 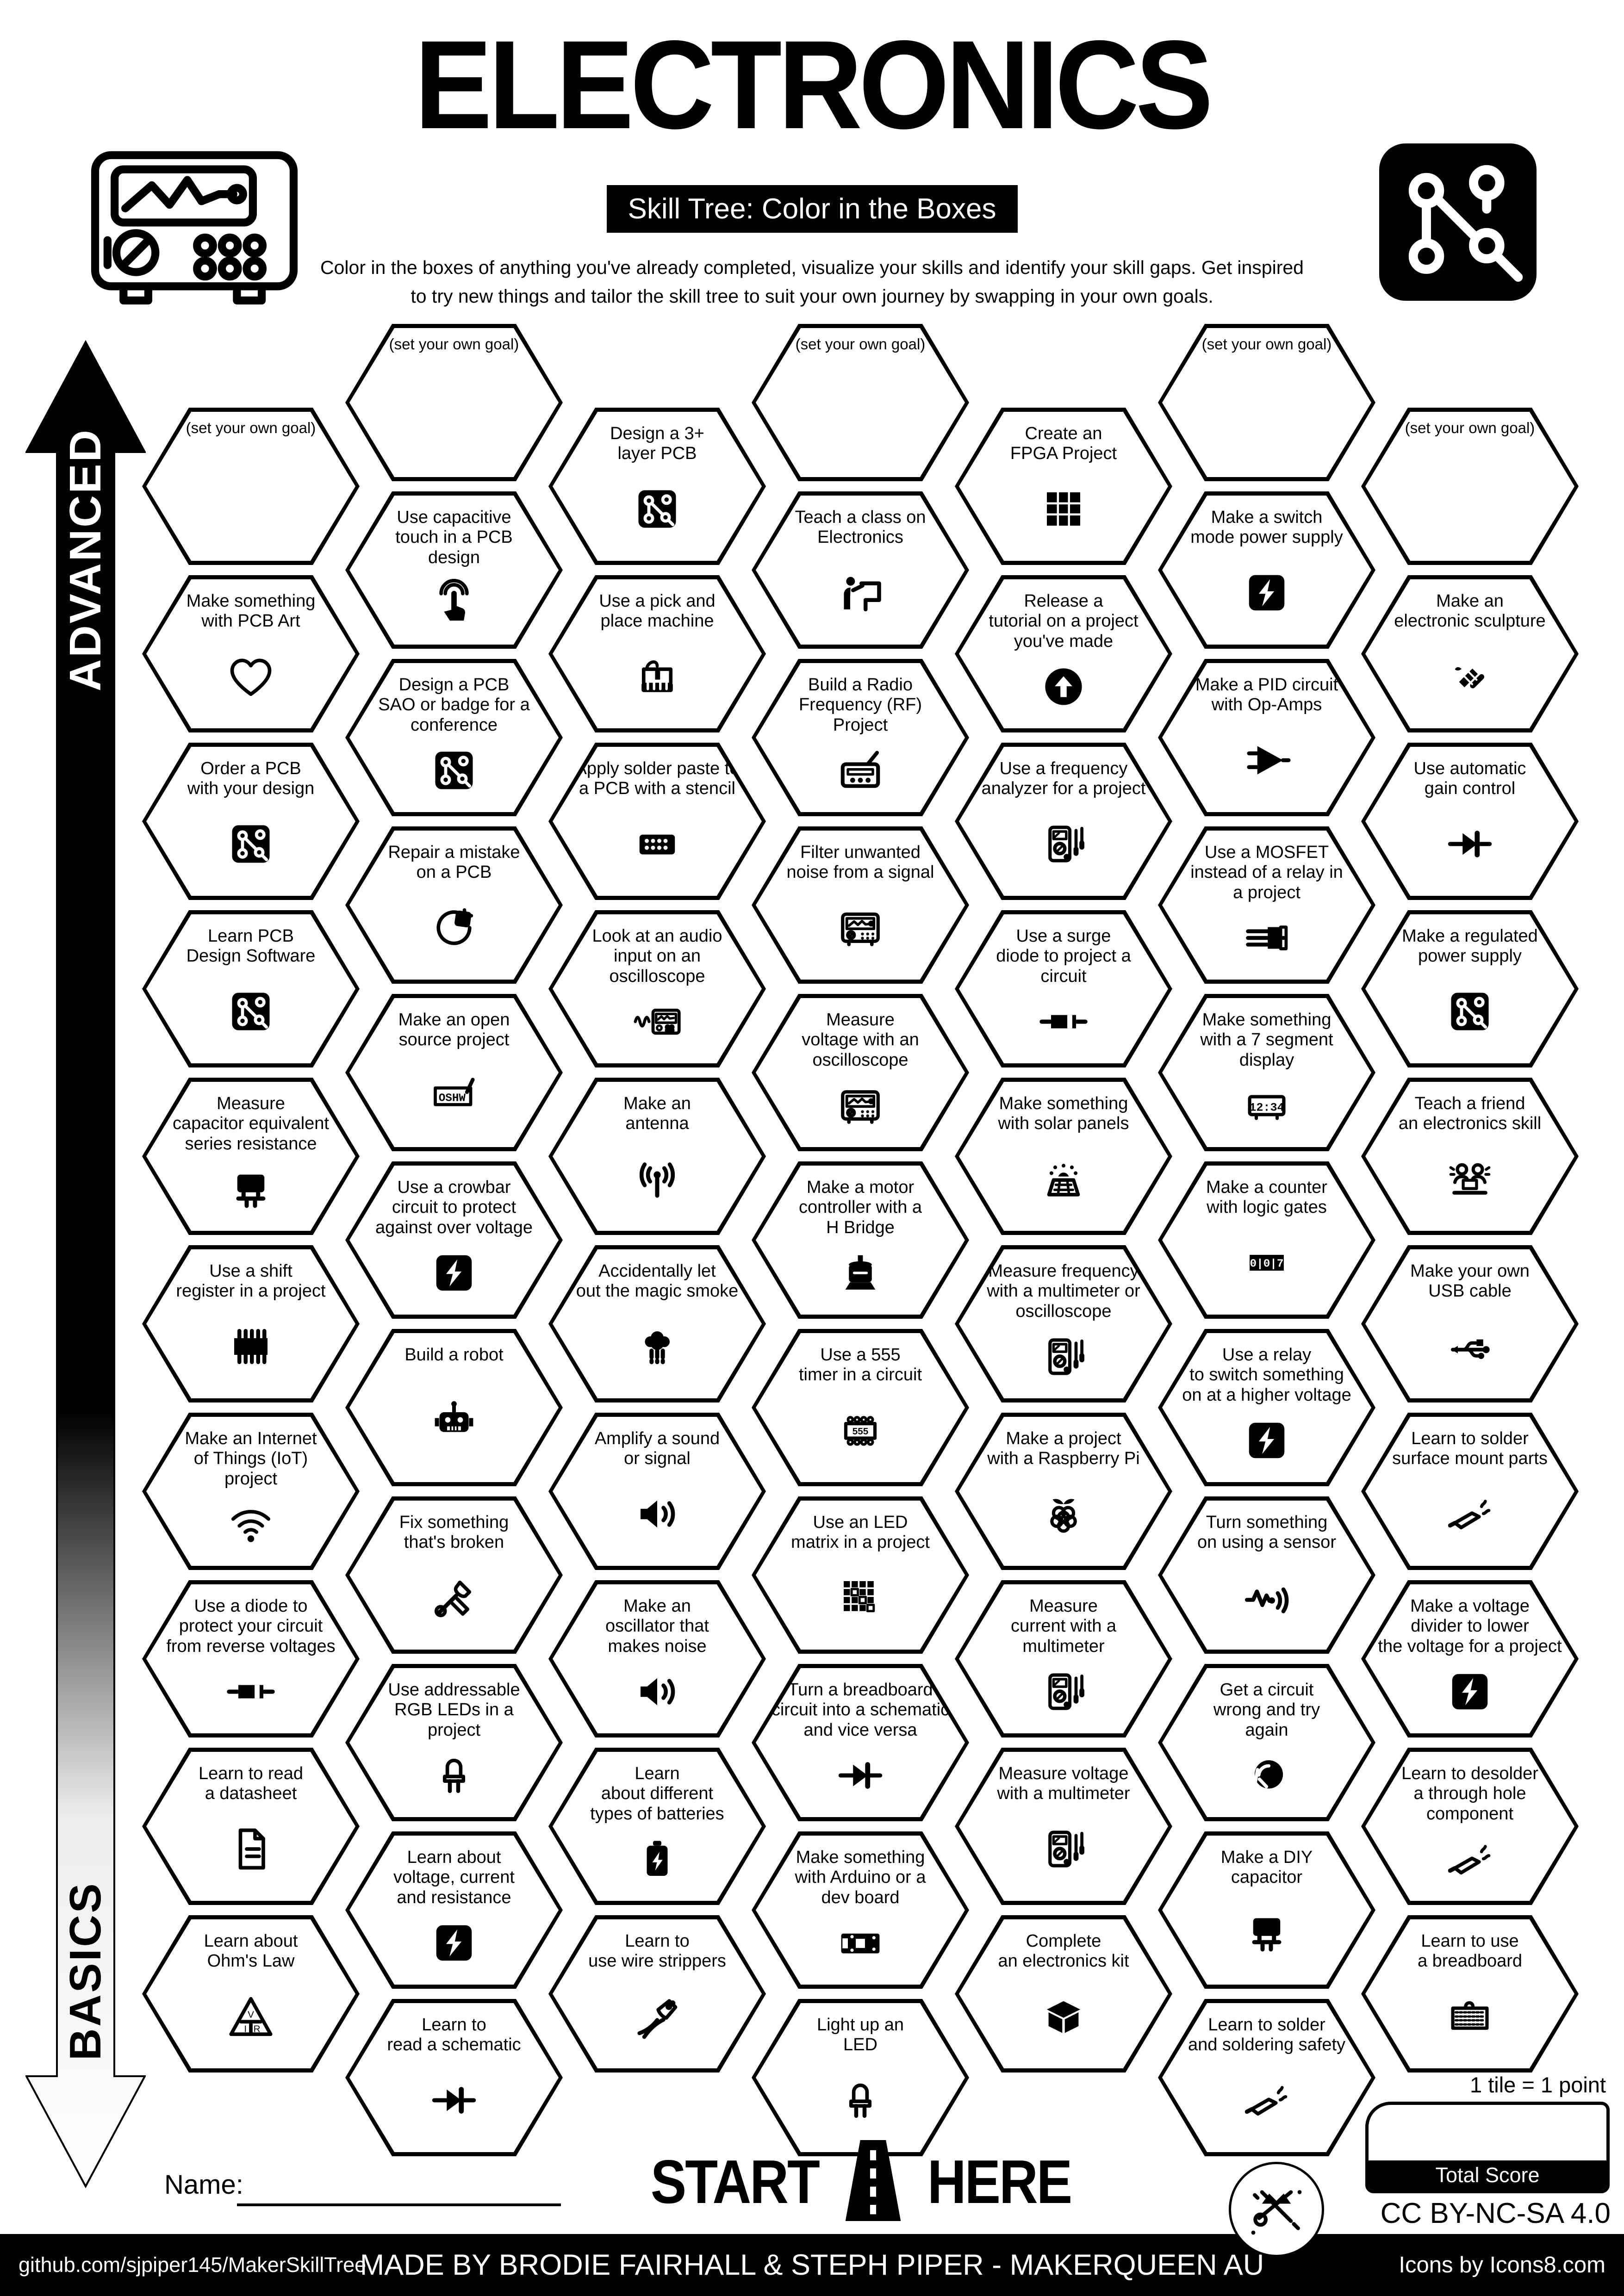 I want to click on oscilloscope-icon, so click(x=194, y=233).